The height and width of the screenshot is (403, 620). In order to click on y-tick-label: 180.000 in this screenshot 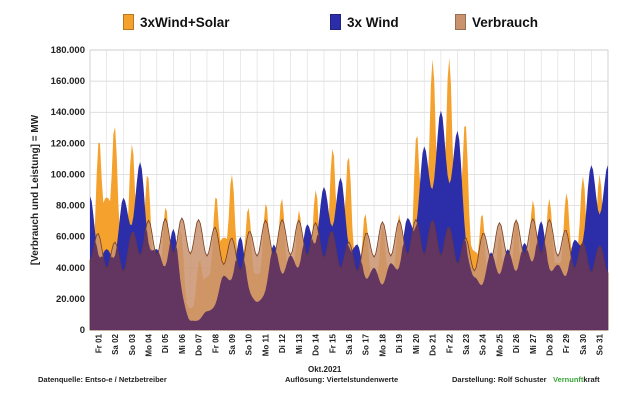, I will do `click(68, 50)`.